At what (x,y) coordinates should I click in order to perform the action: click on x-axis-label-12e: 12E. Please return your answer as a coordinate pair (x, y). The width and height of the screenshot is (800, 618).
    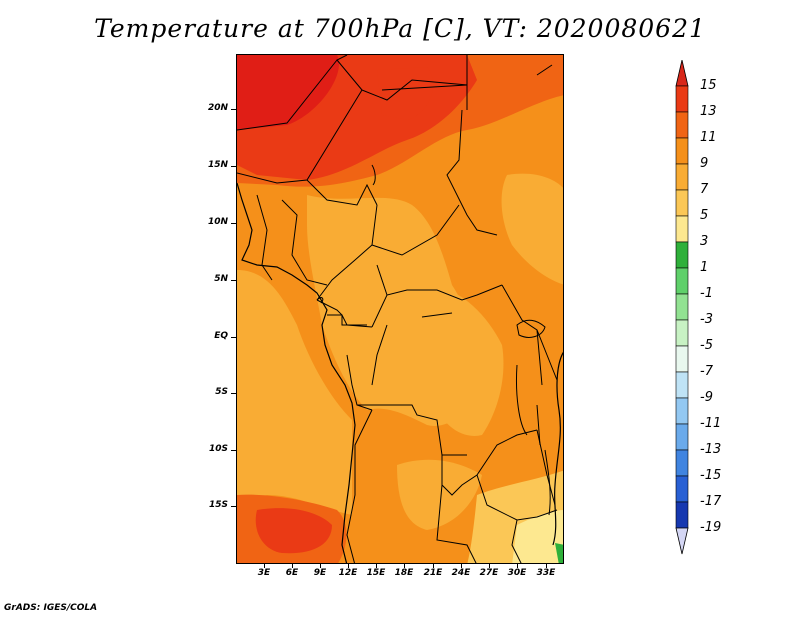
    Looking at the image, I should click on (348, 573).